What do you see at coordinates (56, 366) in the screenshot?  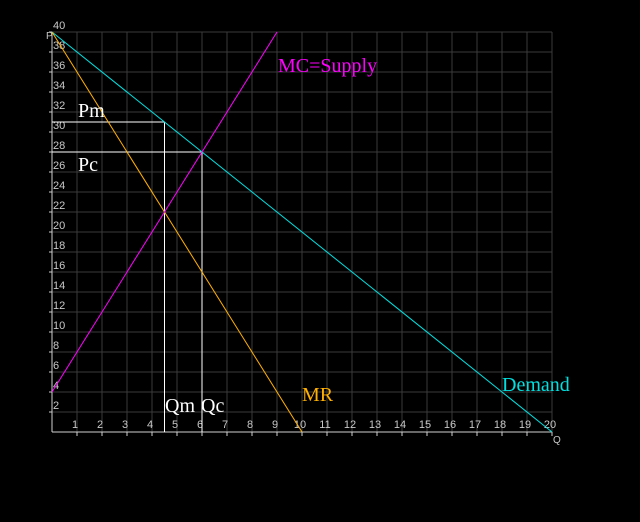 I see `y-tick-label: 6` at bounding box center [56, 366].